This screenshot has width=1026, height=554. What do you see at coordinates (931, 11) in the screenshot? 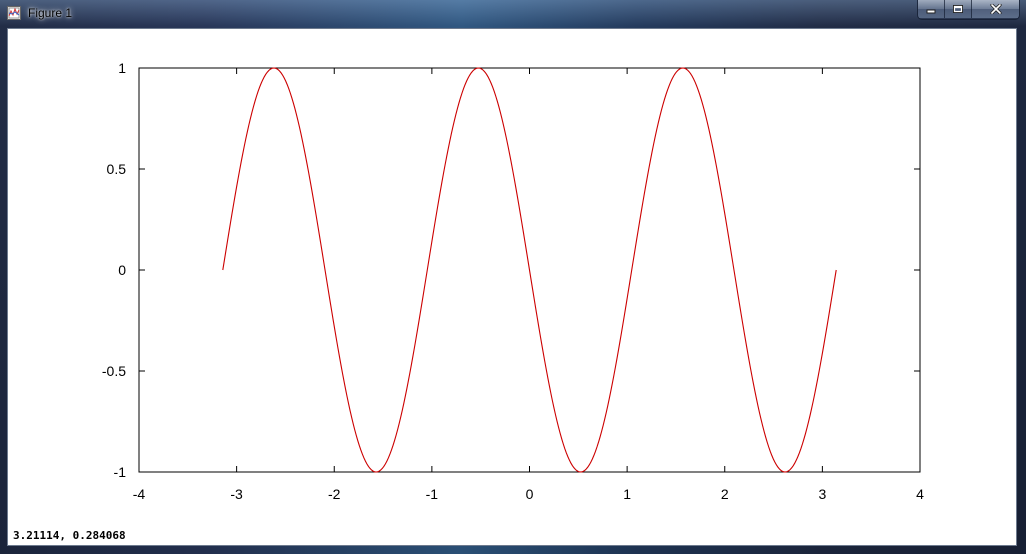
I see `minimize-icon` at bounding box center [931, 11].